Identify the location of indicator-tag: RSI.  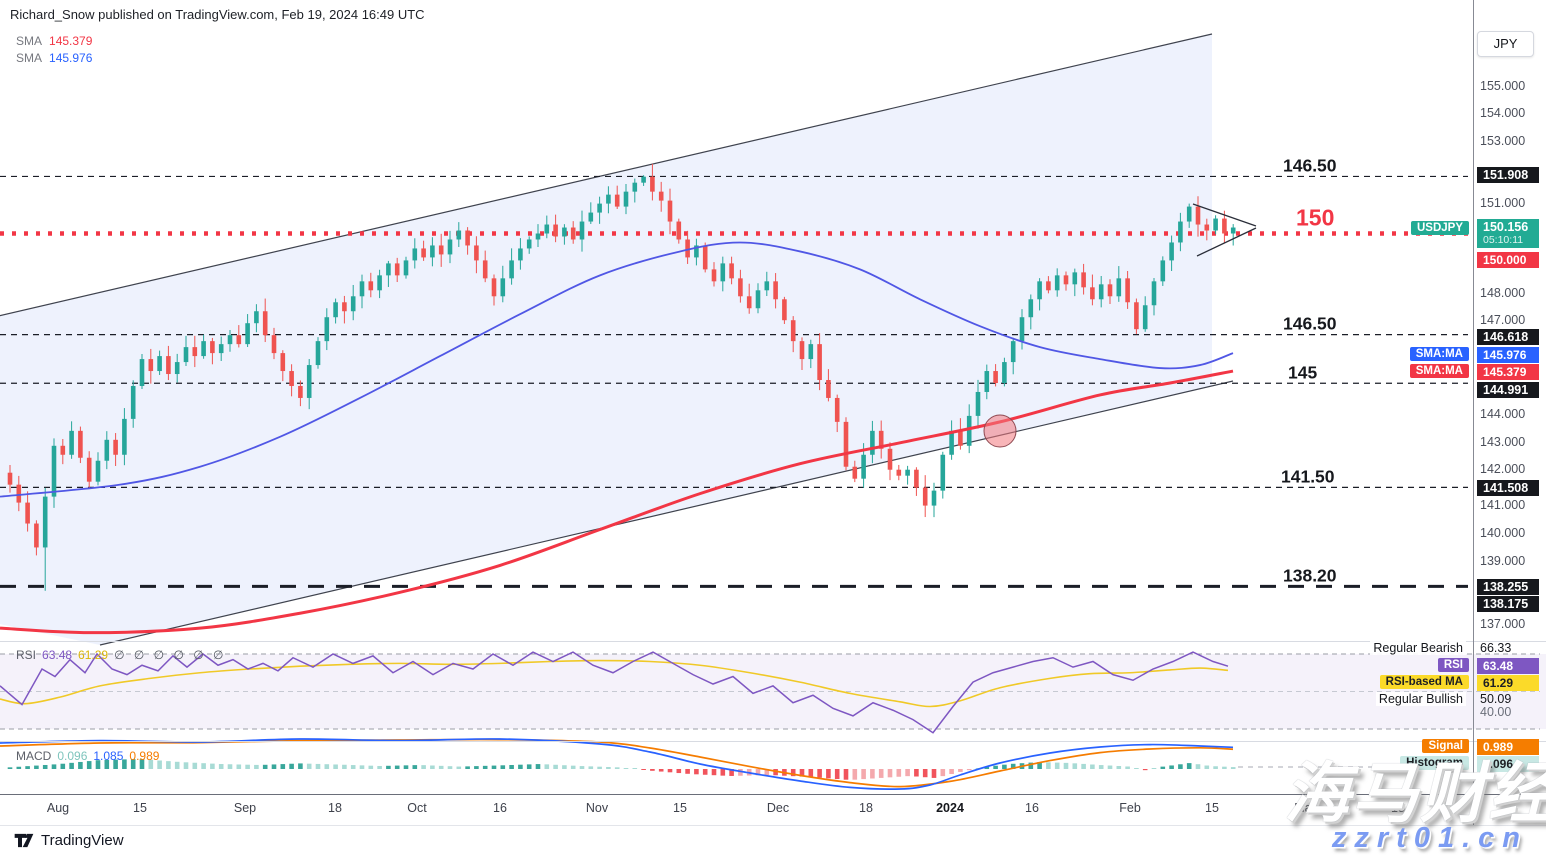
(1453, 665).